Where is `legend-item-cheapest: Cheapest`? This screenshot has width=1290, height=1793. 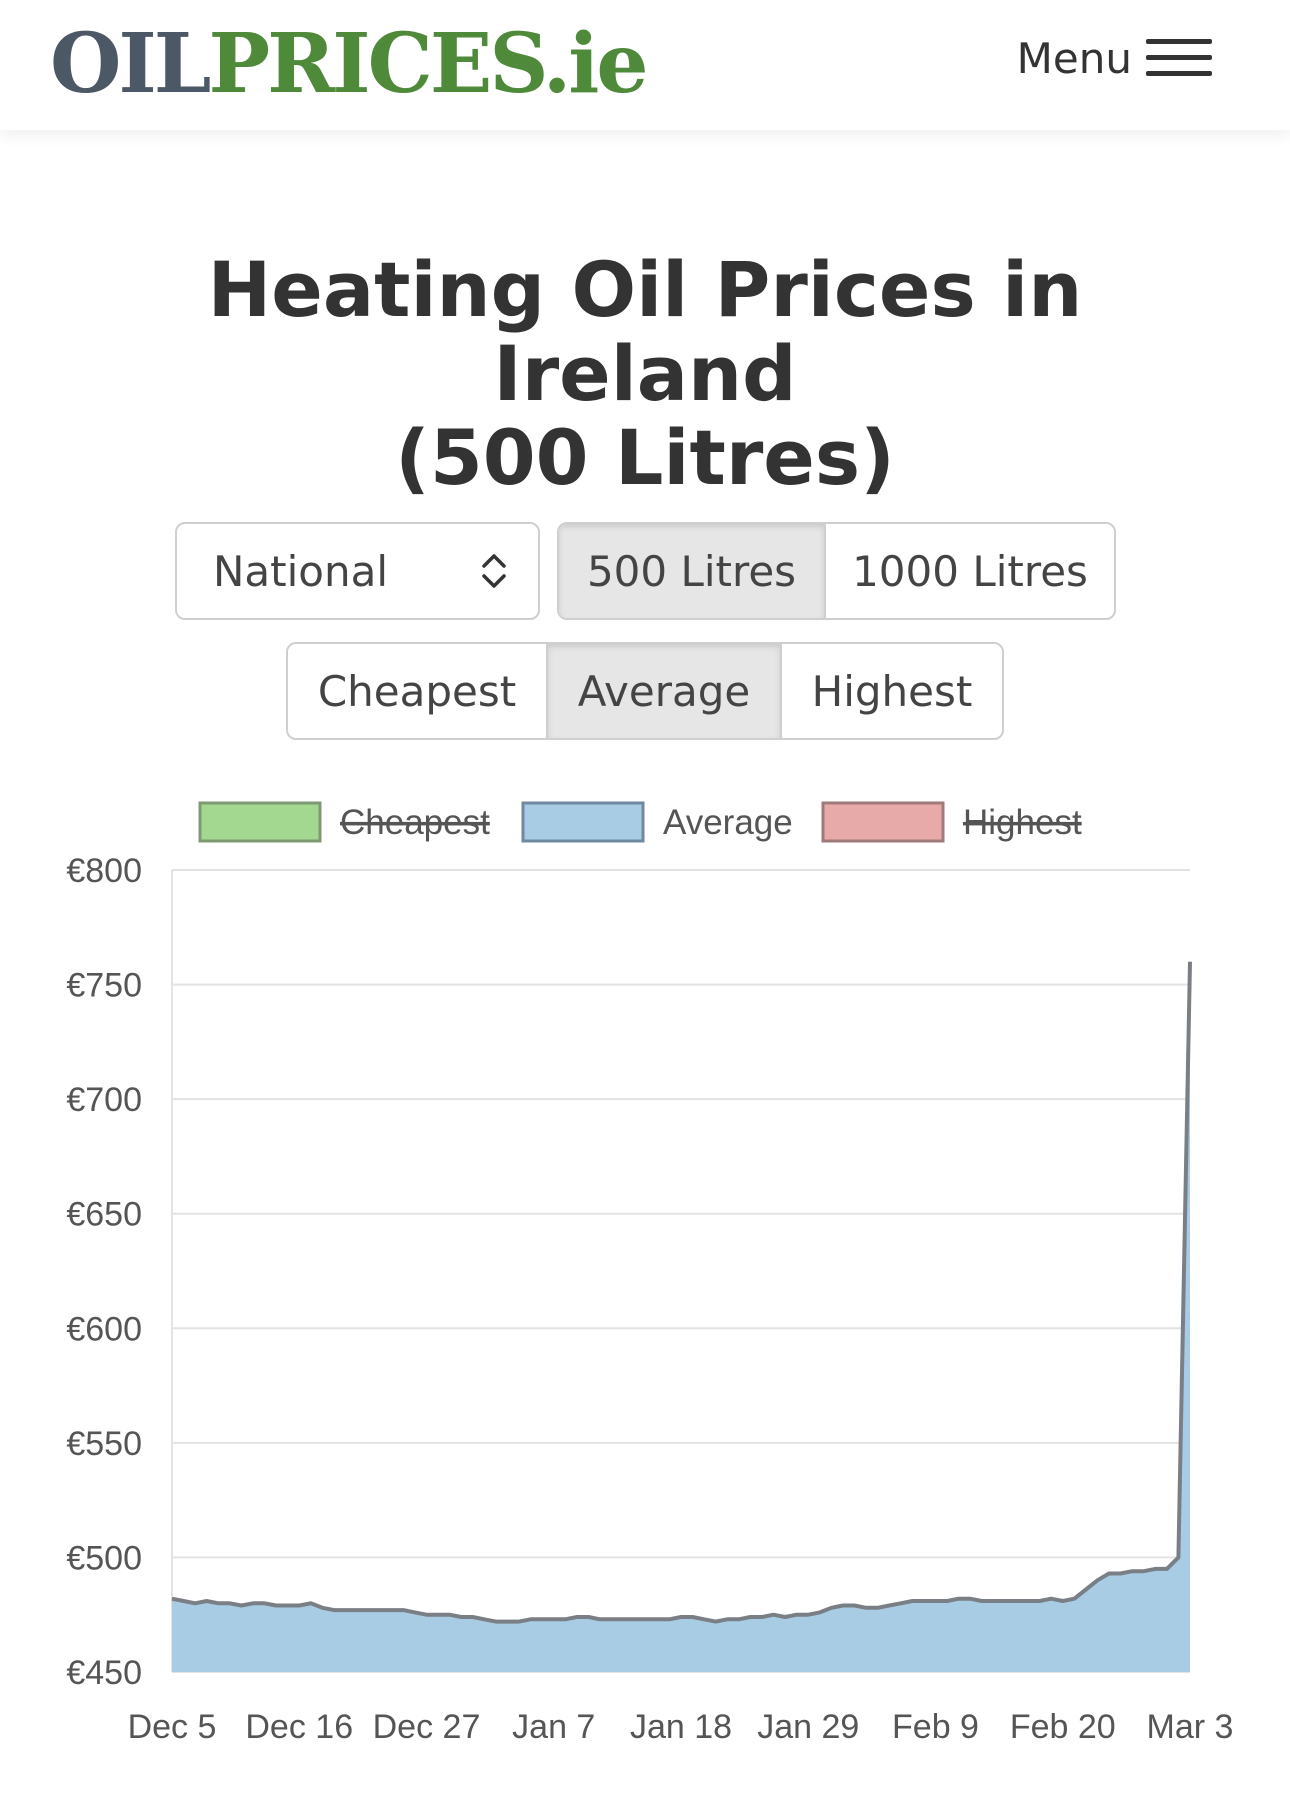
legend-item-cheapest: Cheapest is located at coordinates (344, 822).